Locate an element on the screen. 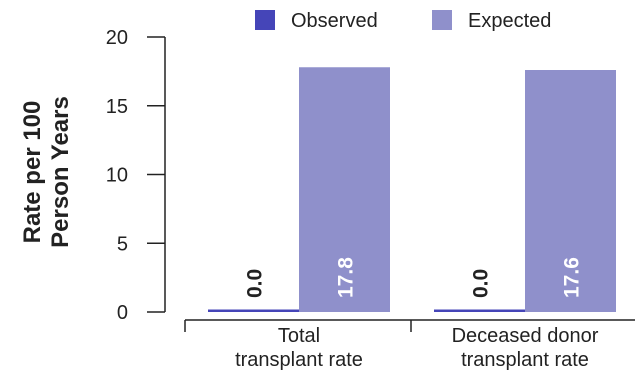 This screenshot has height=371, width=635. legend-swatch-expected is located at coordinates (442, 20).